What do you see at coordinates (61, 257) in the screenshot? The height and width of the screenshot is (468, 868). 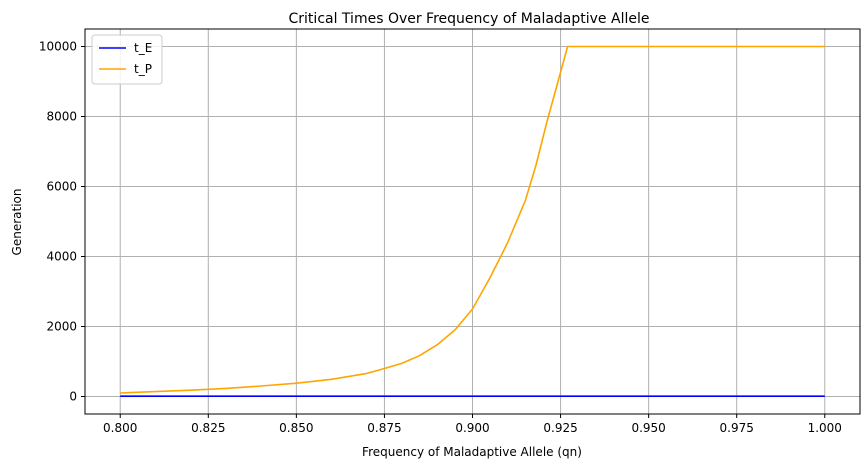 I see `y-tick-label: 4000` at bounding box center [61, 257].